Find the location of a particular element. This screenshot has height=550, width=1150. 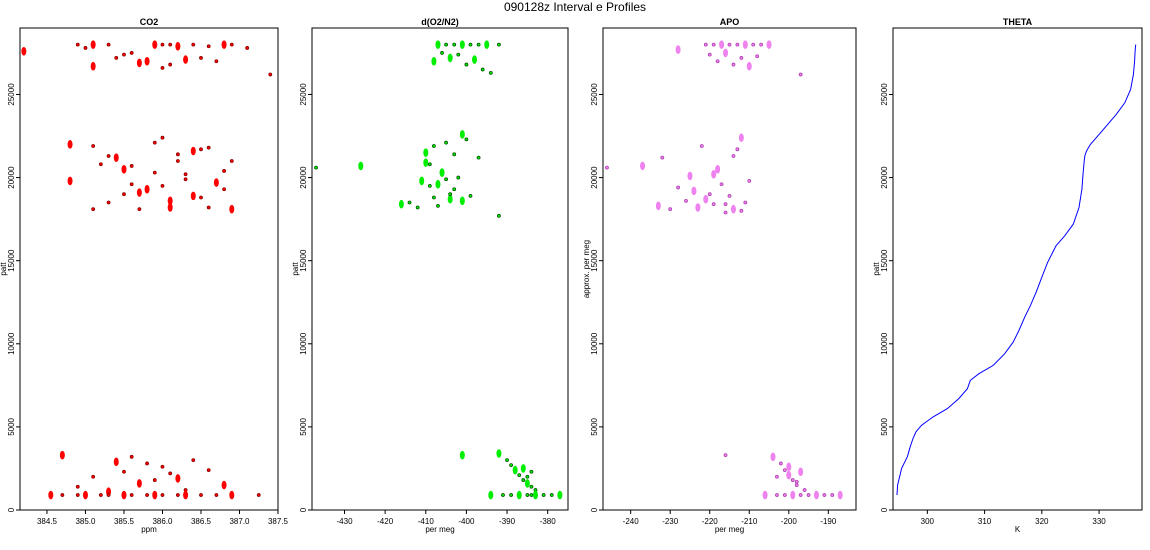

x-tick-label: 330 is located at coordinates (1099, 521).